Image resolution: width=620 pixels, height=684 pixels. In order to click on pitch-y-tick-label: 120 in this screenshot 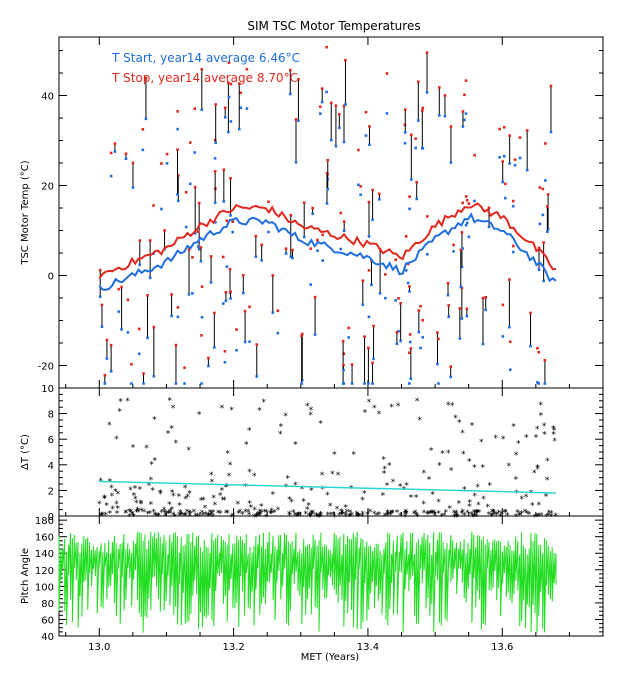, I will do `click(44, 571)`.